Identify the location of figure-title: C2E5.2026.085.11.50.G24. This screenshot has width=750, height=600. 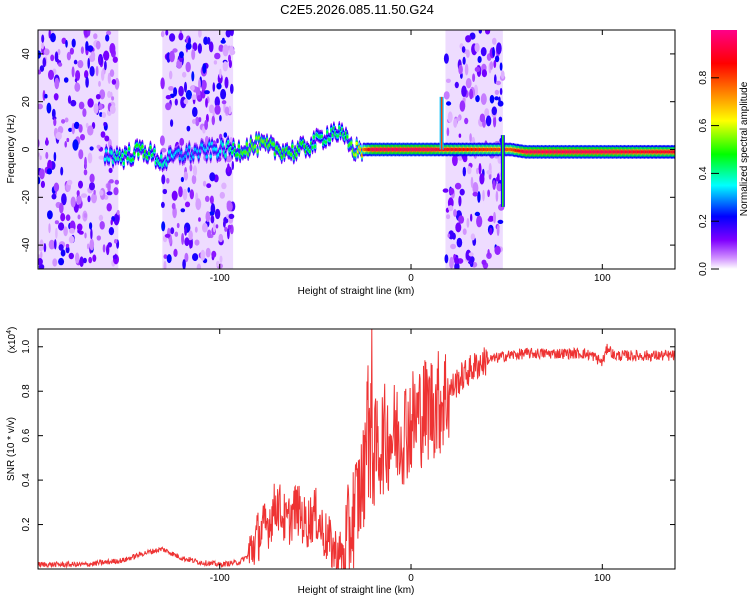
(357, 9).